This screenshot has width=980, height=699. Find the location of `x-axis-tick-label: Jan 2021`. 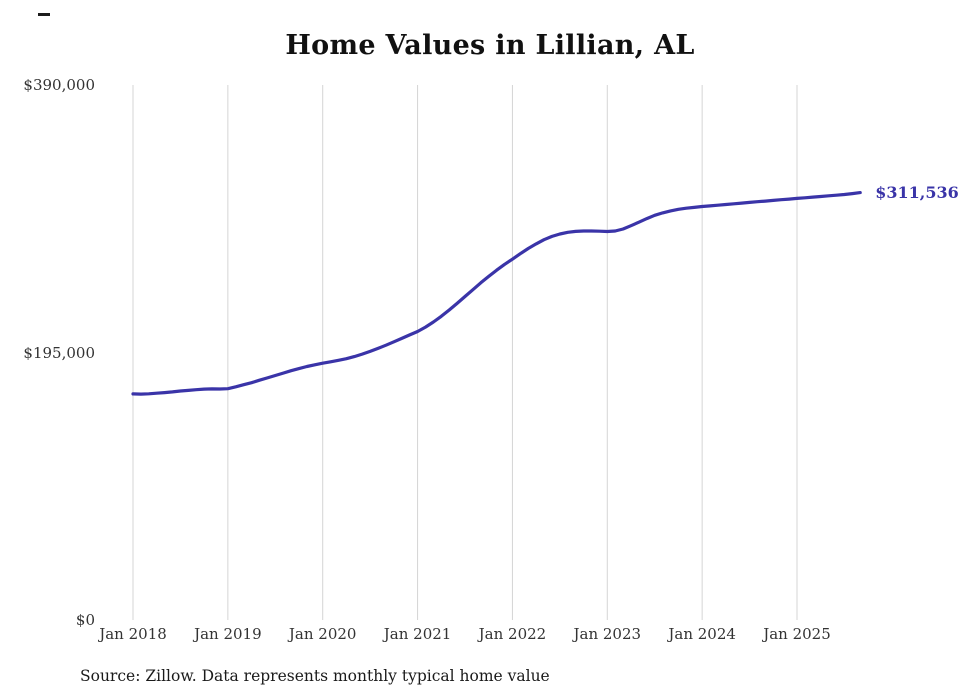

x-axis-tick-label: Jan 2021 is located at coordinates (417, 634).